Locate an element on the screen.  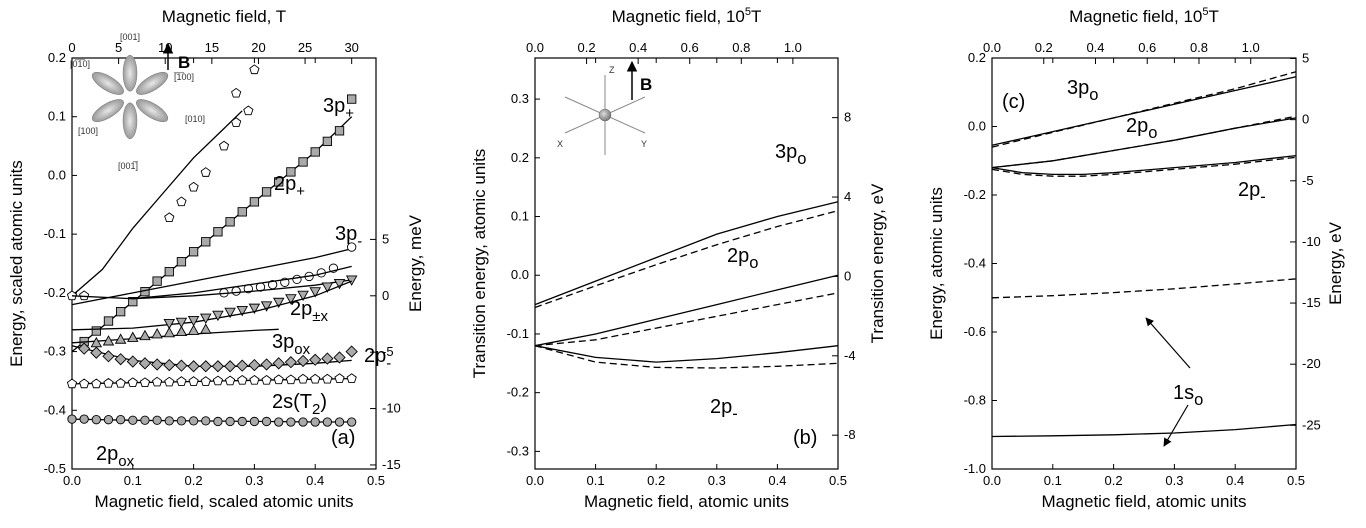
top-tick-label: 0.0 is located at coordinates (535, 47).